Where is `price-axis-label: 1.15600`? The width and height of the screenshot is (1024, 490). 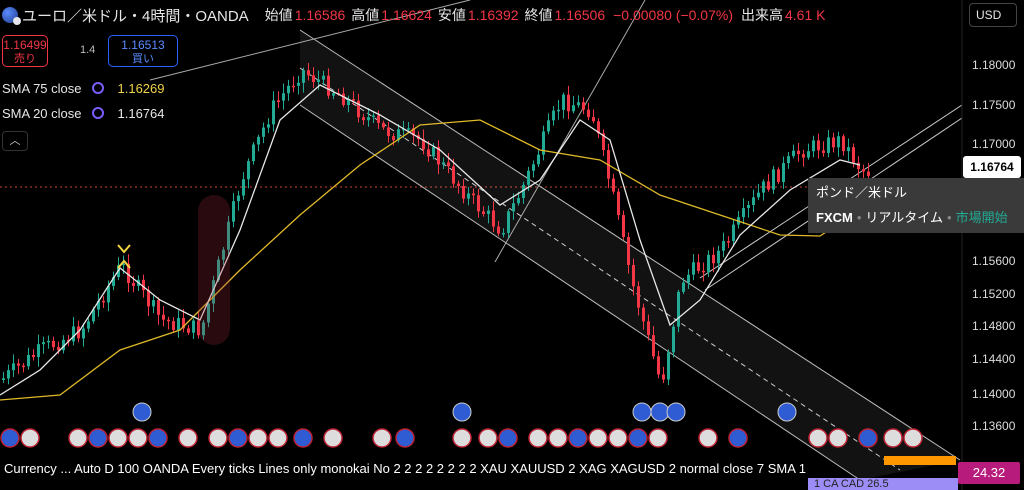
price-axis-label: 1.15600 is located at coordinates (994, 261).